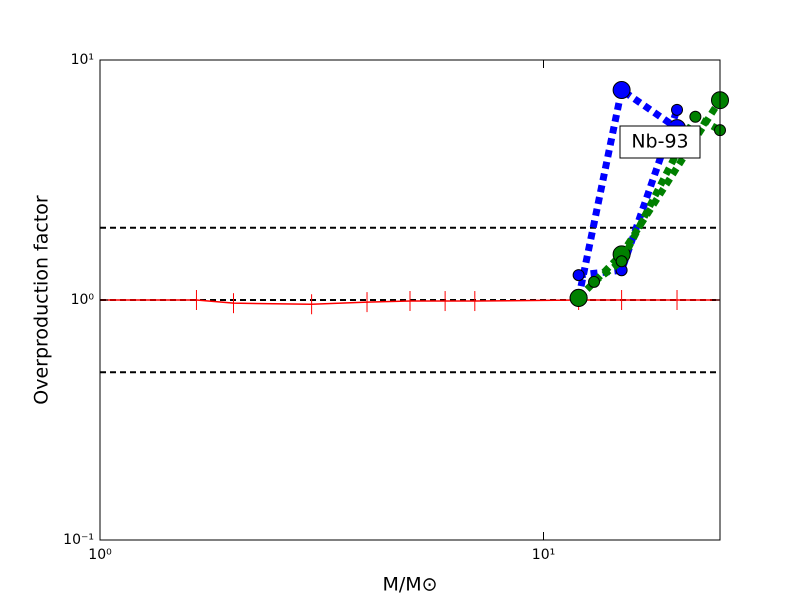  Describe the element at coordinates (543, 555) in the screenshot. I see `x-tick-label: 10¹` at that location.